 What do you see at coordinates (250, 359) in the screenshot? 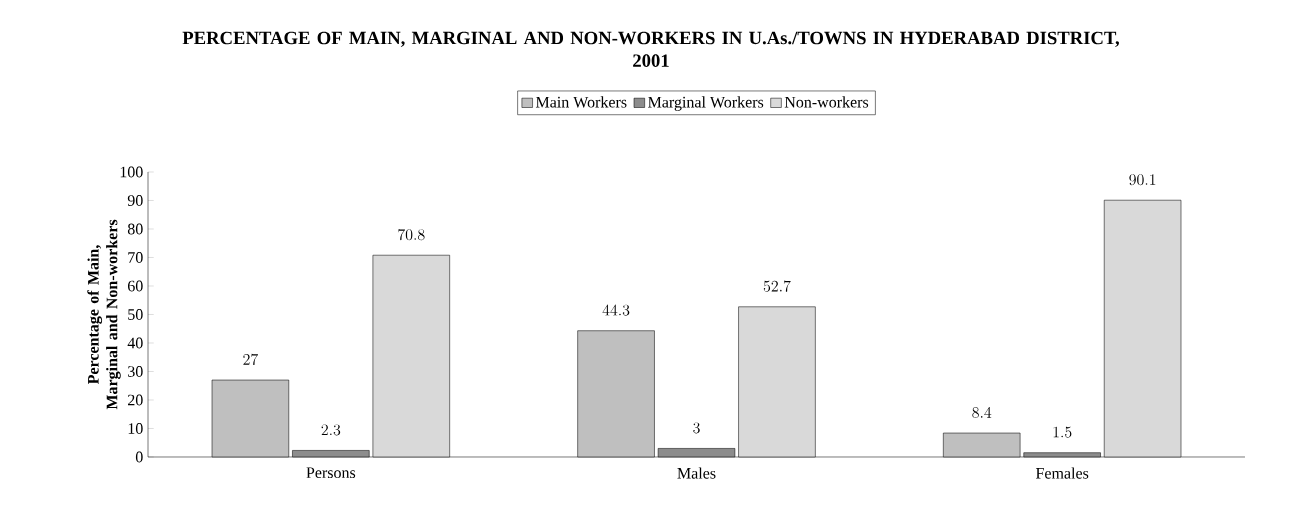
I see `data-label: 27` at bounding box center [250, 359].